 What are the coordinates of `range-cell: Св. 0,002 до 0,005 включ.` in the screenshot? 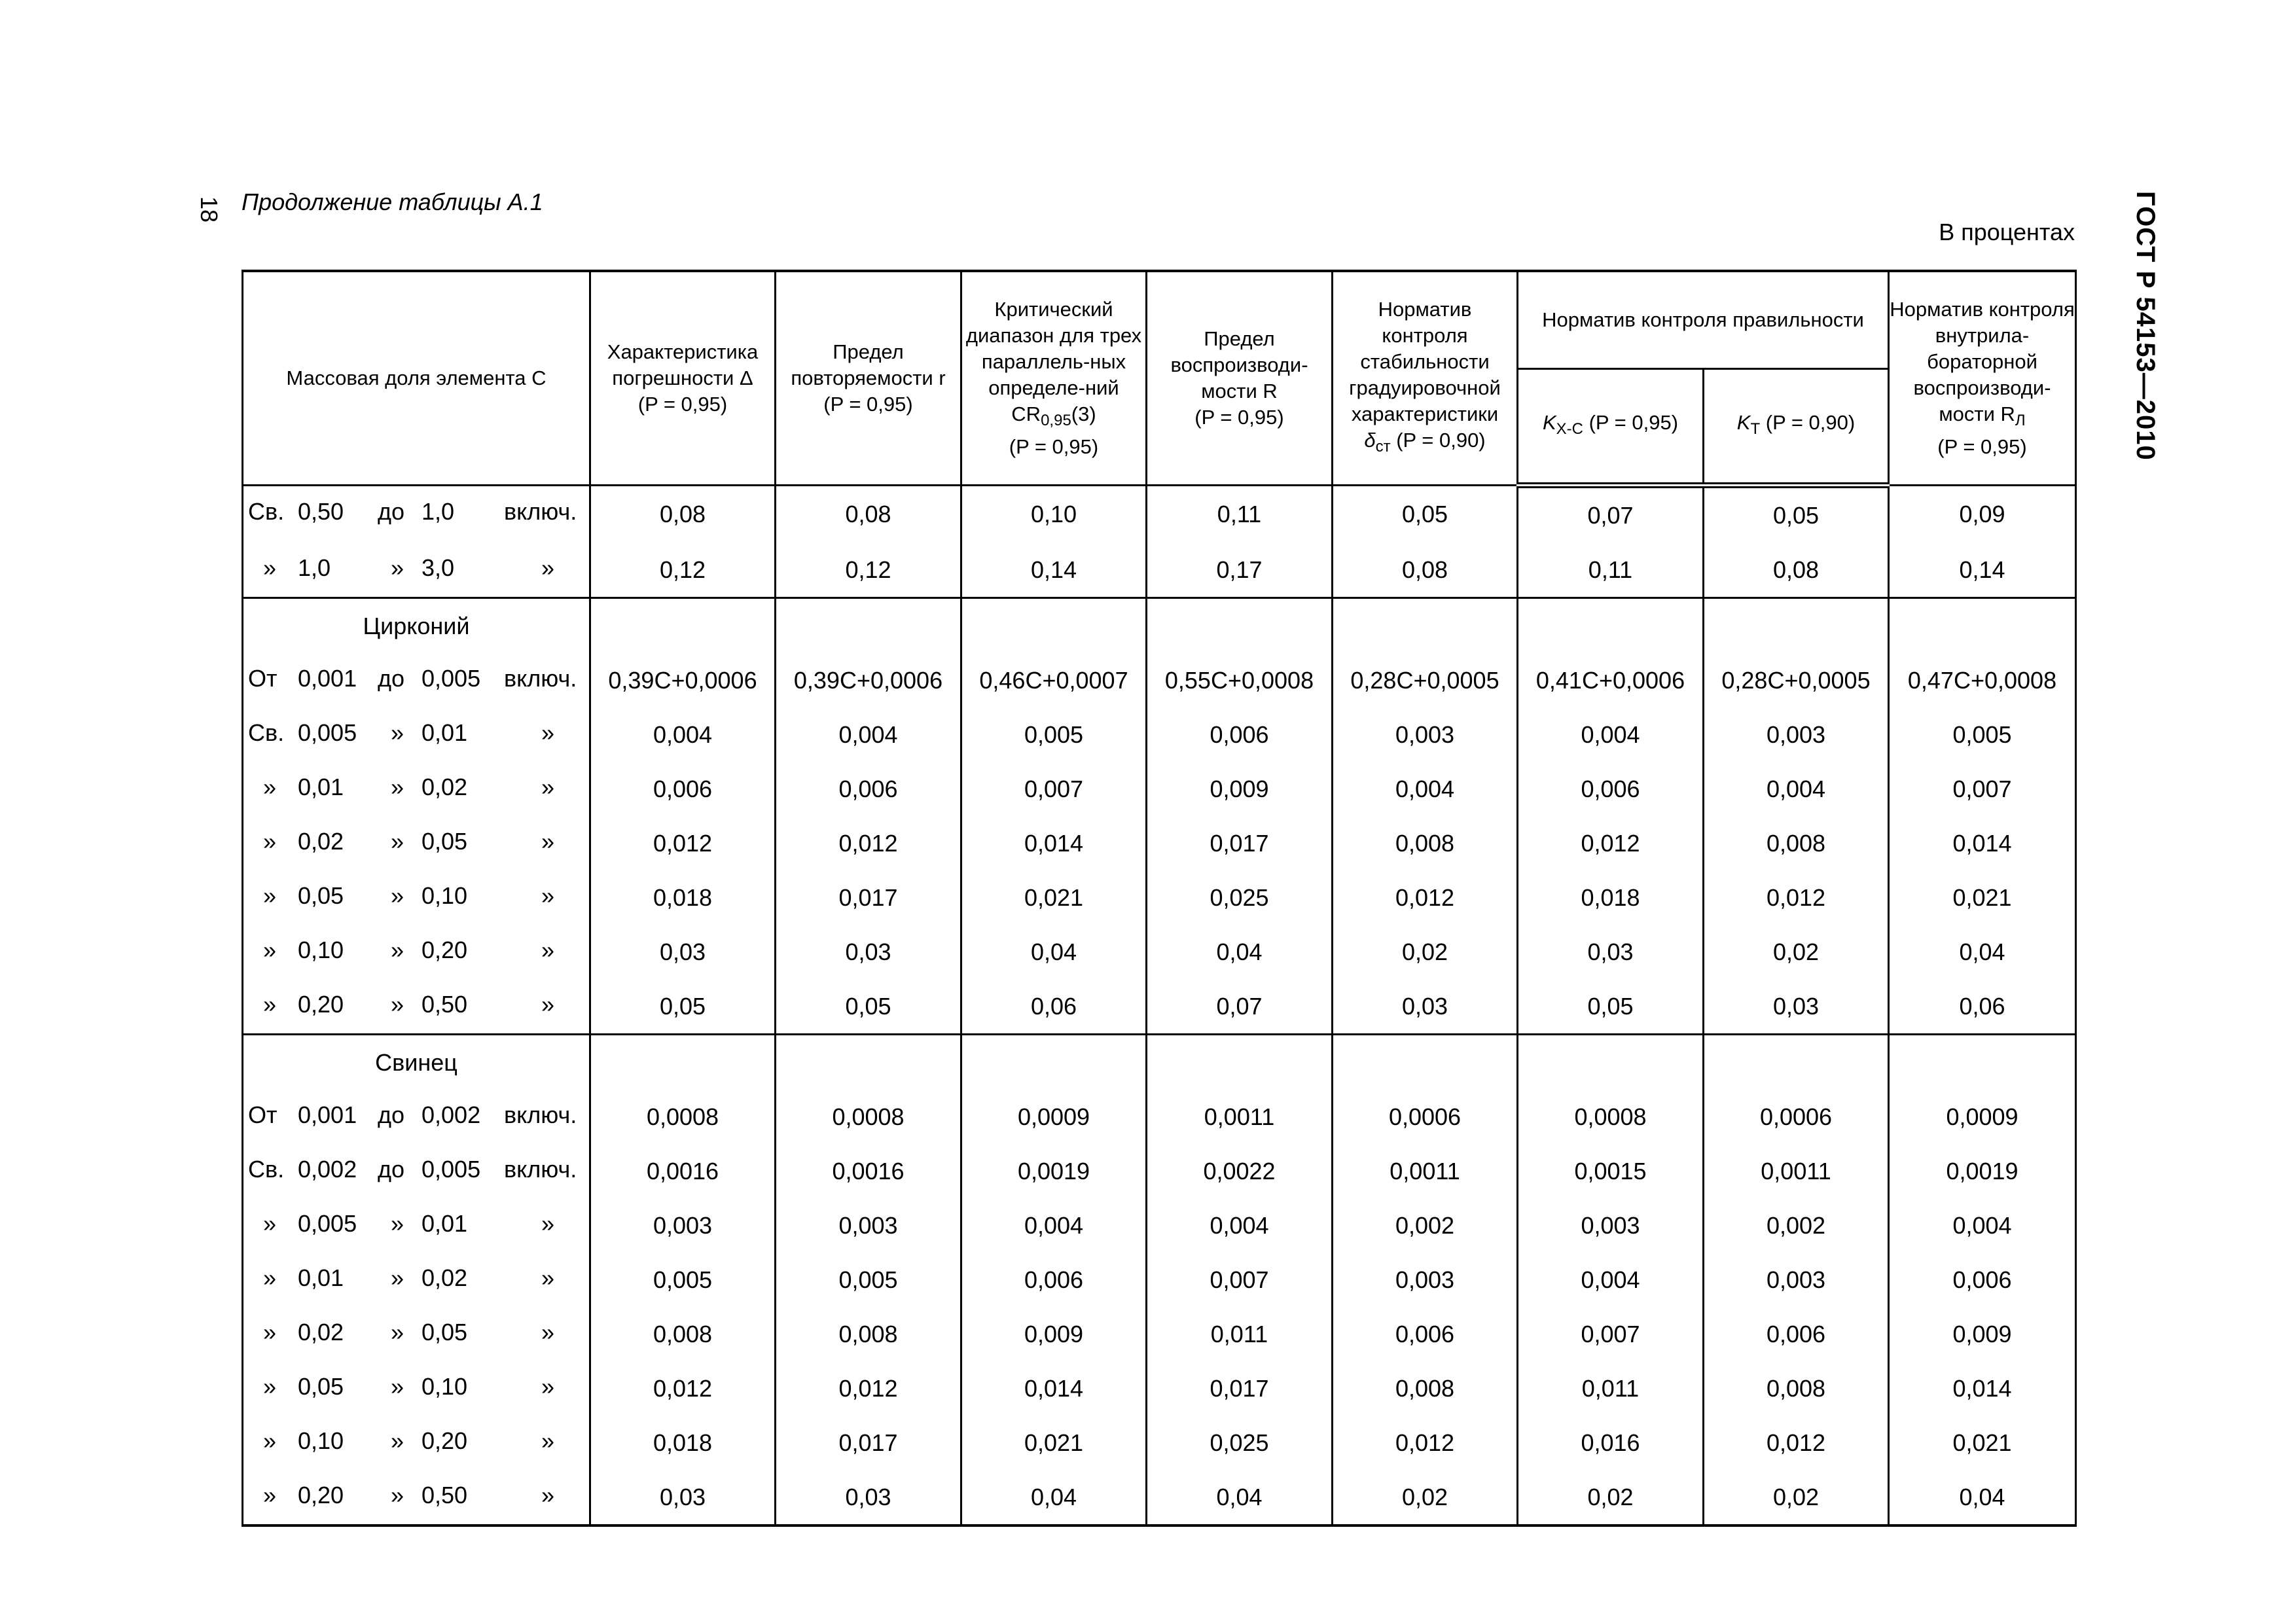 It's located at (416, 1171).